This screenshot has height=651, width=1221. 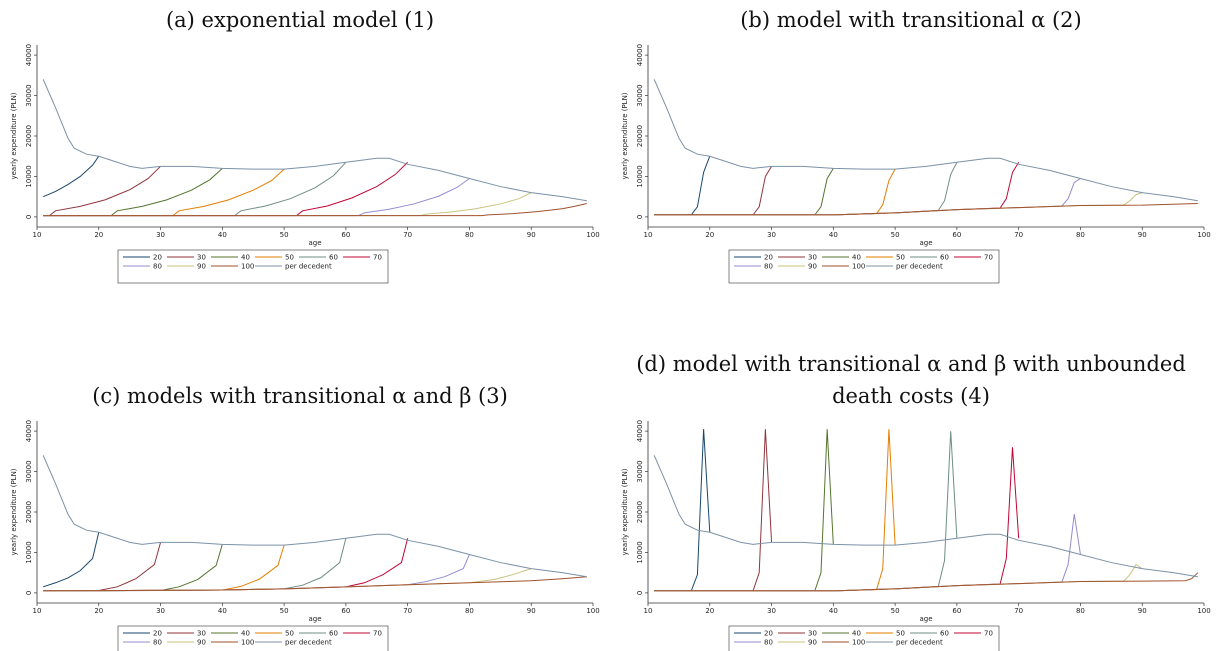 What do you see at coordinates (1142, 611) in the screenshot?
I see `x-tick-label: 90` at bounding box center [1142, 611].